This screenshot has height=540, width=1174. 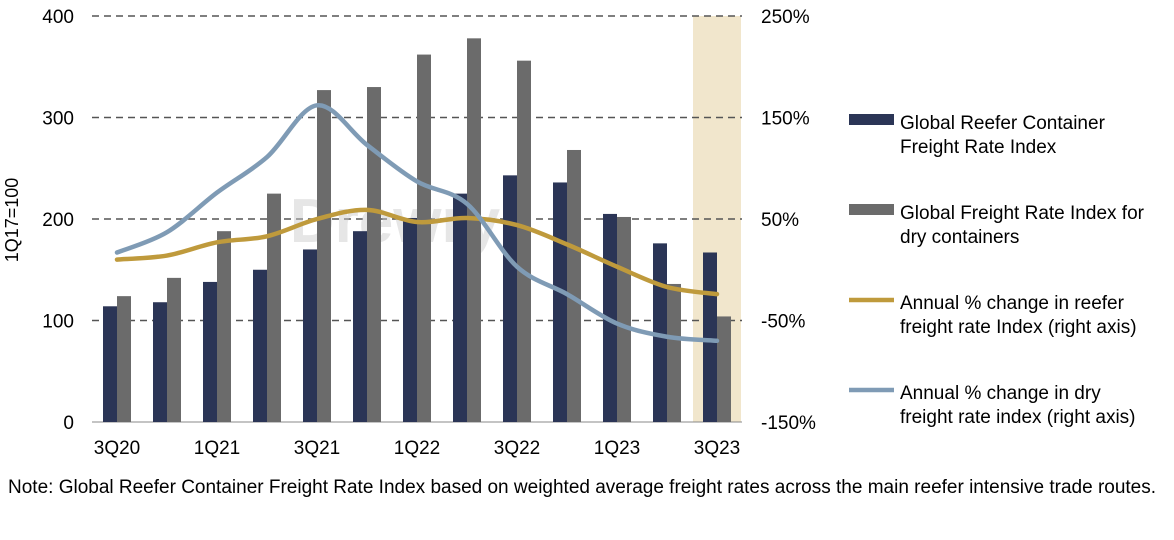 I want to click on bar-reefer-3Q21, so click(x=310, y=335).